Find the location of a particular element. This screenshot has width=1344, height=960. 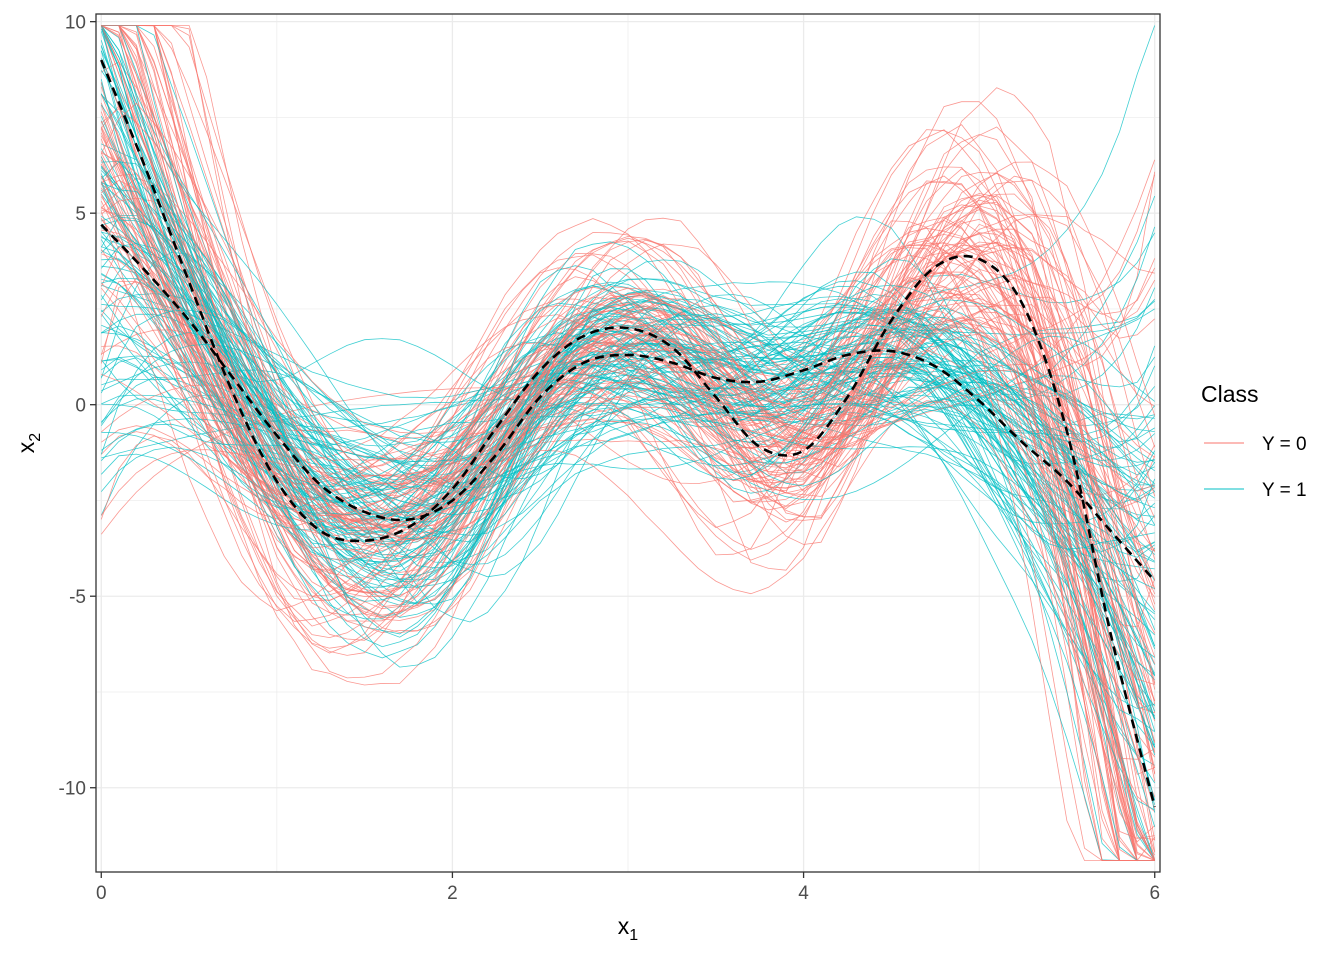

class-1-curve is located at coordinates (627, 468).